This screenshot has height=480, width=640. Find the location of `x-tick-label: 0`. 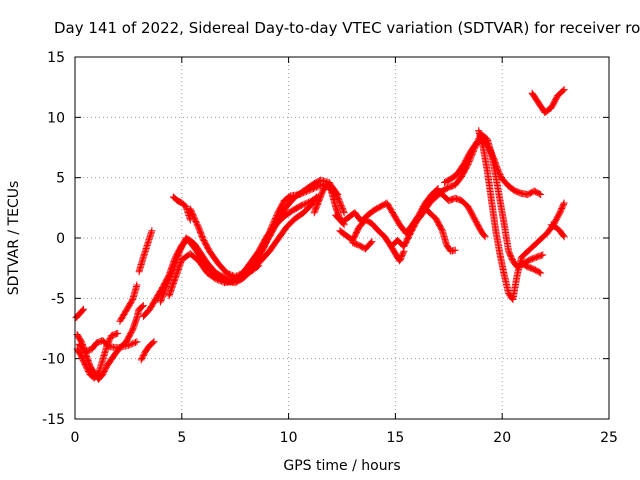

x-tick-label: 0 is located at coordinates (75, 438).